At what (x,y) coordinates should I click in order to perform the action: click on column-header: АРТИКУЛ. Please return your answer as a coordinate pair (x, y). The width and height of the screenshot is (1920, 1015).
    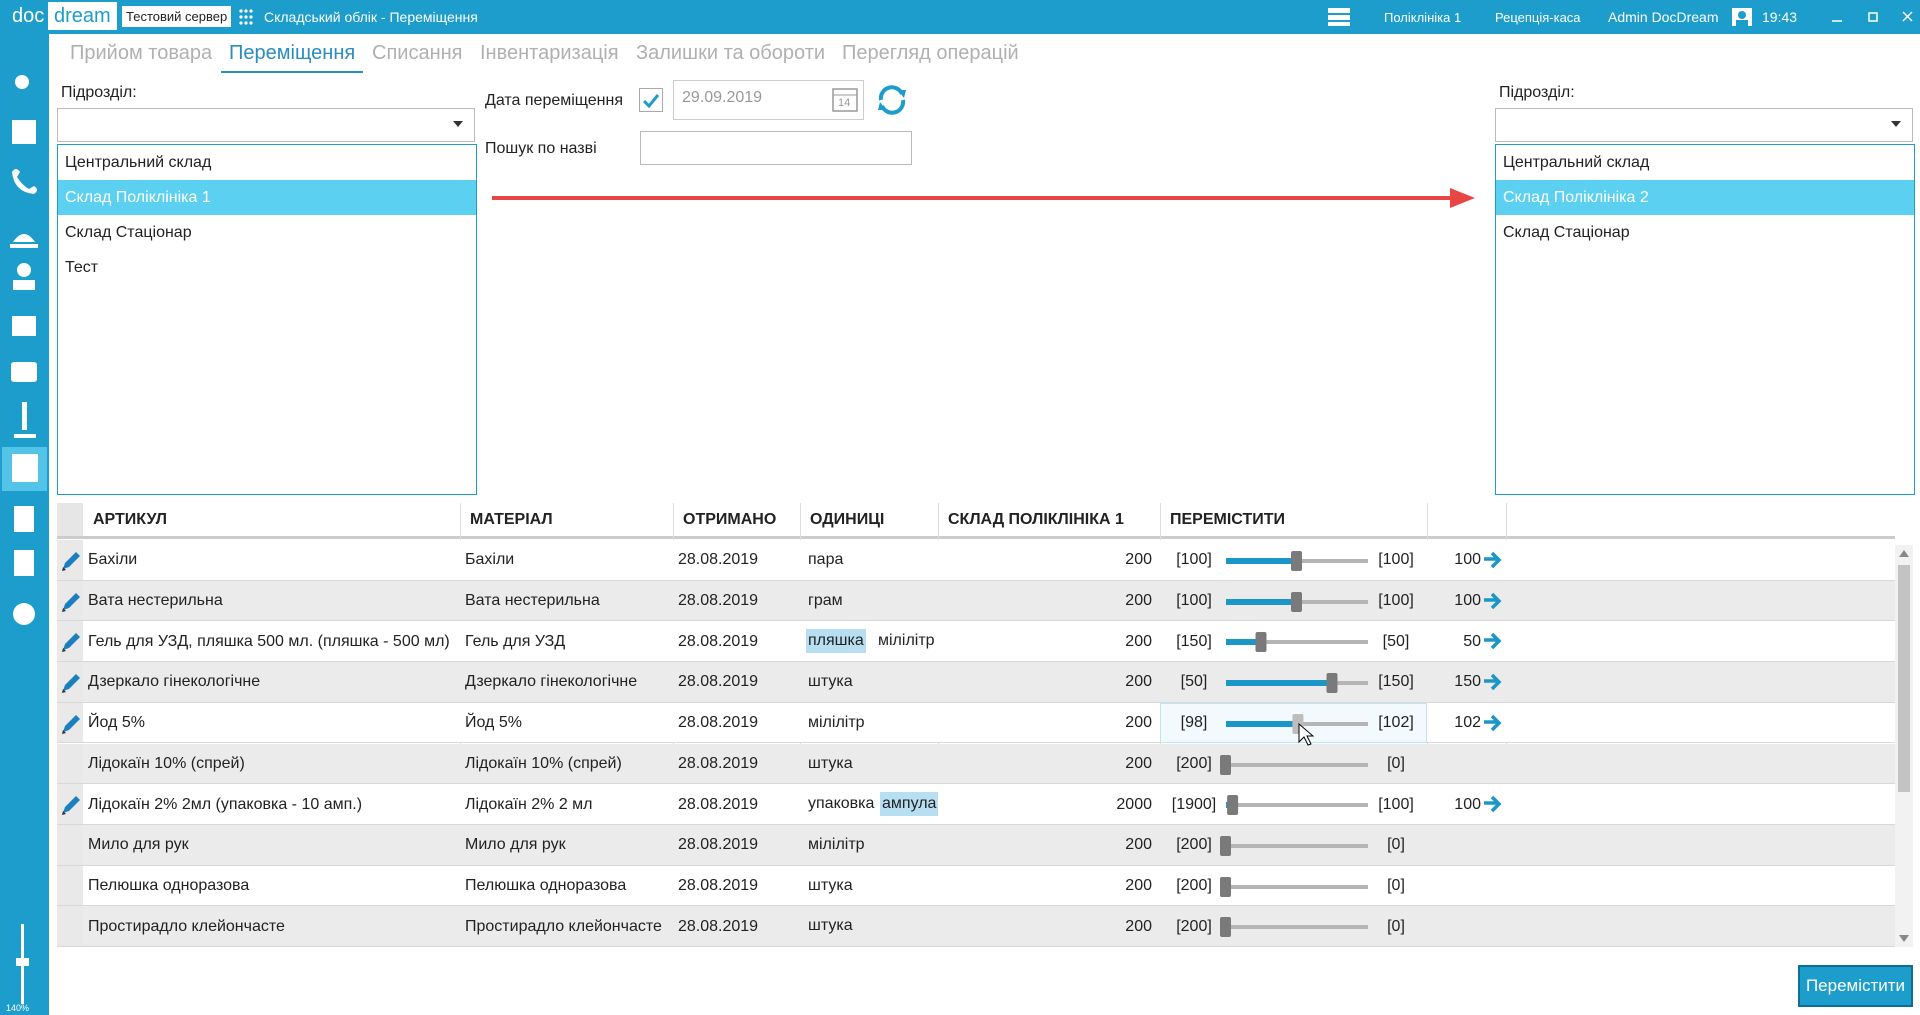
    Looking at the image, I should click on (130, 519).